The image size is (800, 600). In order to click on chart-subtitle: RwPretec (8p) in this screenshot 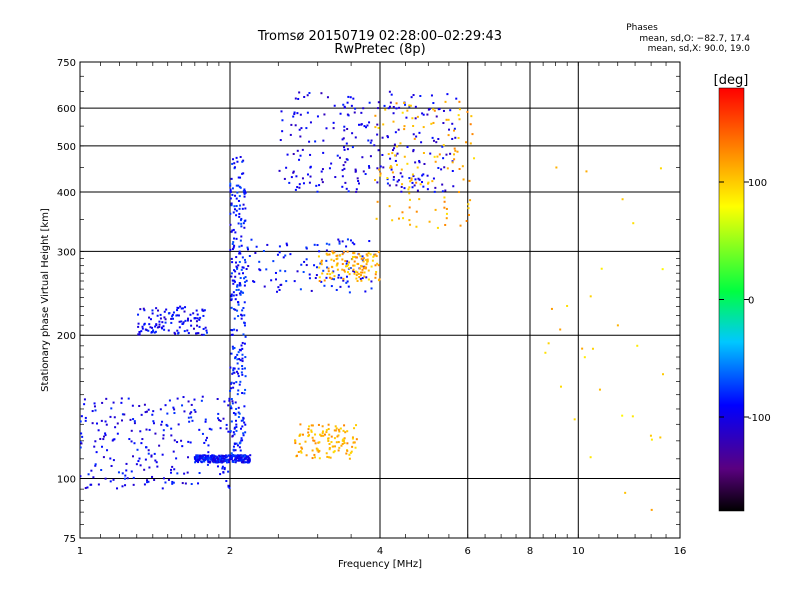, I will do `click(379, 49)`.